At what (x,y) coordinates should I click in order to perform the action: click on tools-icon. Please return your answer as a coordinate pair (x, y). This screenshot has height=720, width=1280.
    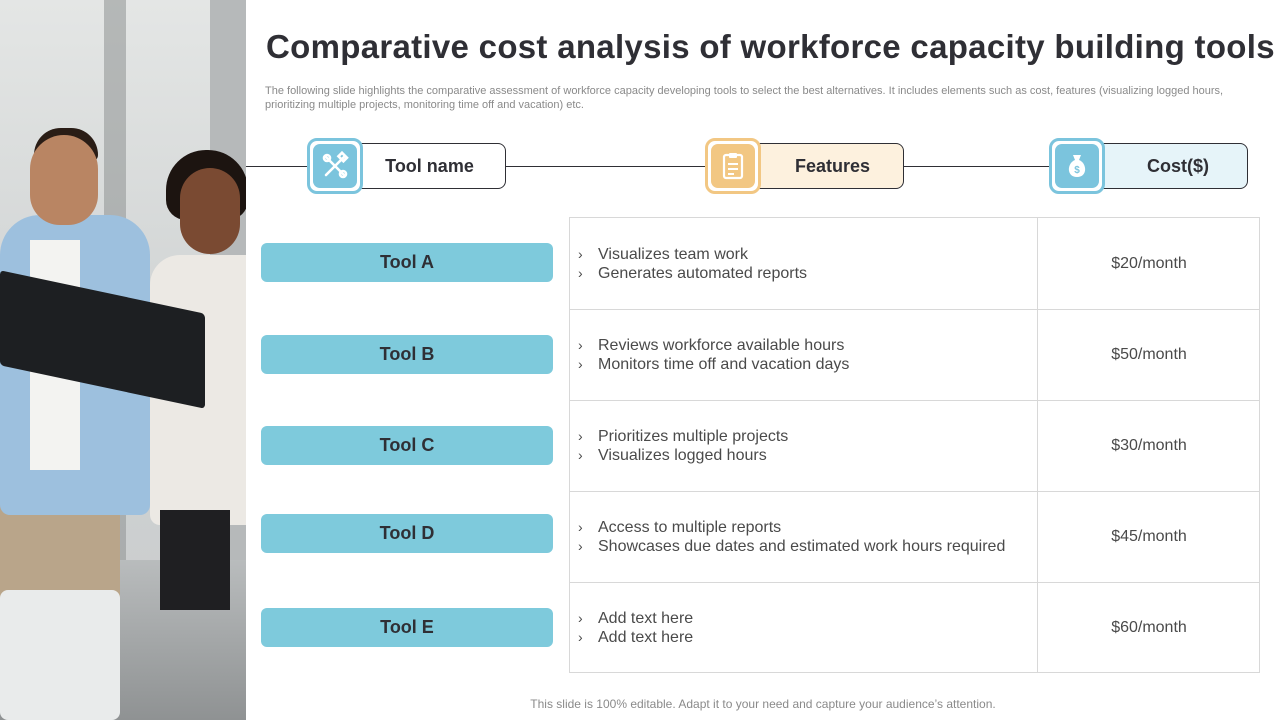
    Looking at the image, I should click on (335, 166).